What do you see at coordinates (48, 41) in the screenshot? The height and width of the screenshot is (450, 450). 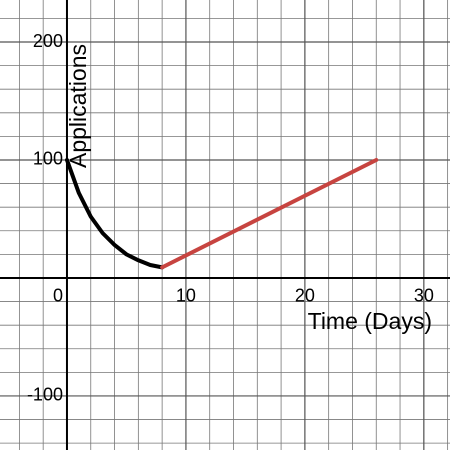 I see `y-tick-label: 200` at bounding box center [48, 41].